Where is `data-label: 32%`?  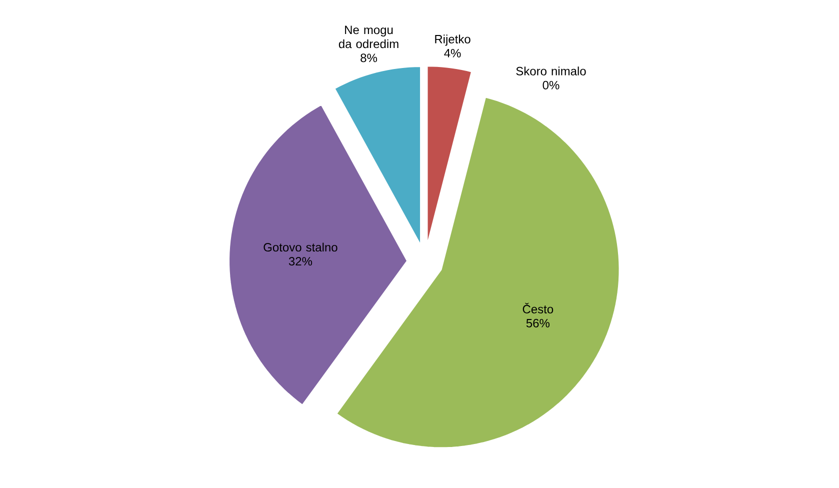
data-label: 32% is located at coordinates (300, 261).